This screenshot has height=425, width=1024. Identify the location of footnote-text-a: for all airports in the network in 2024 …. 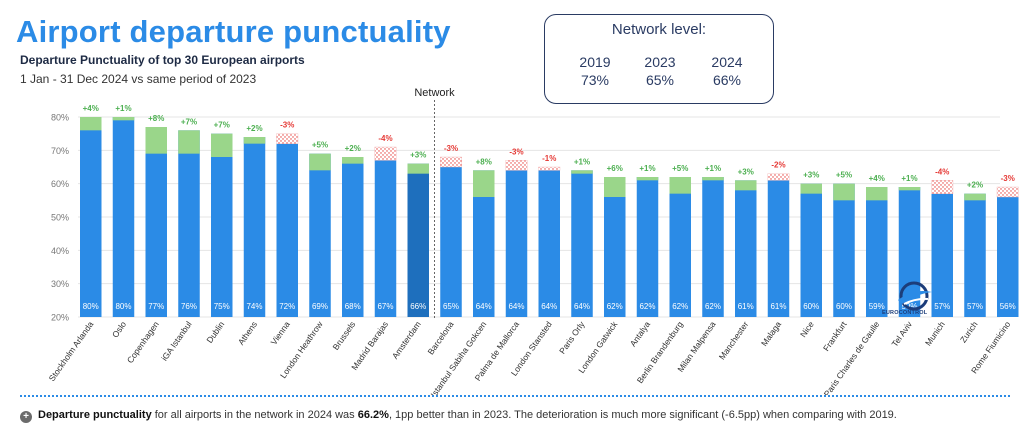
(254, 415).